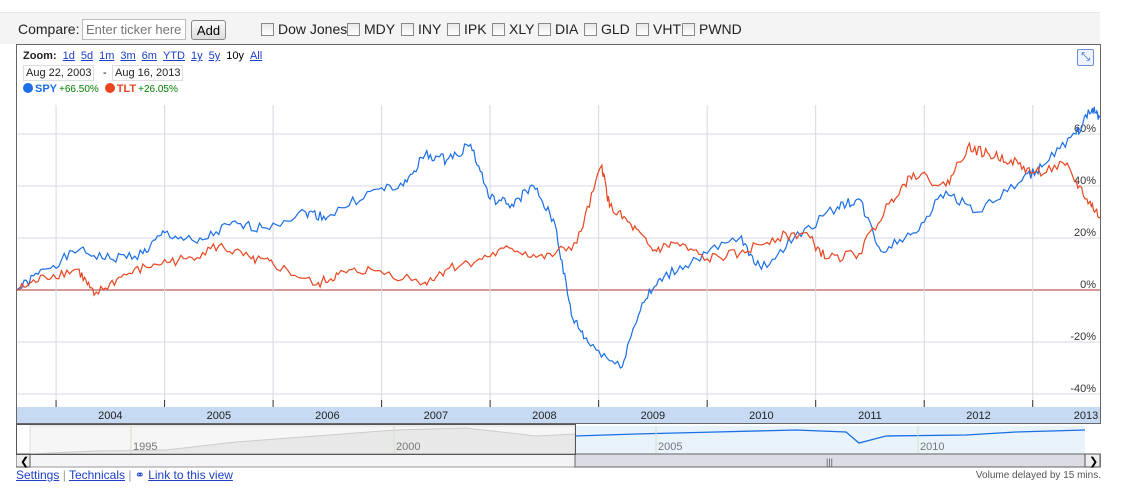 The image size is (1131, 498). Describe the element at coordinates (567, 29) in the screenshot. I see `checkbox-label: DIA` at that location.